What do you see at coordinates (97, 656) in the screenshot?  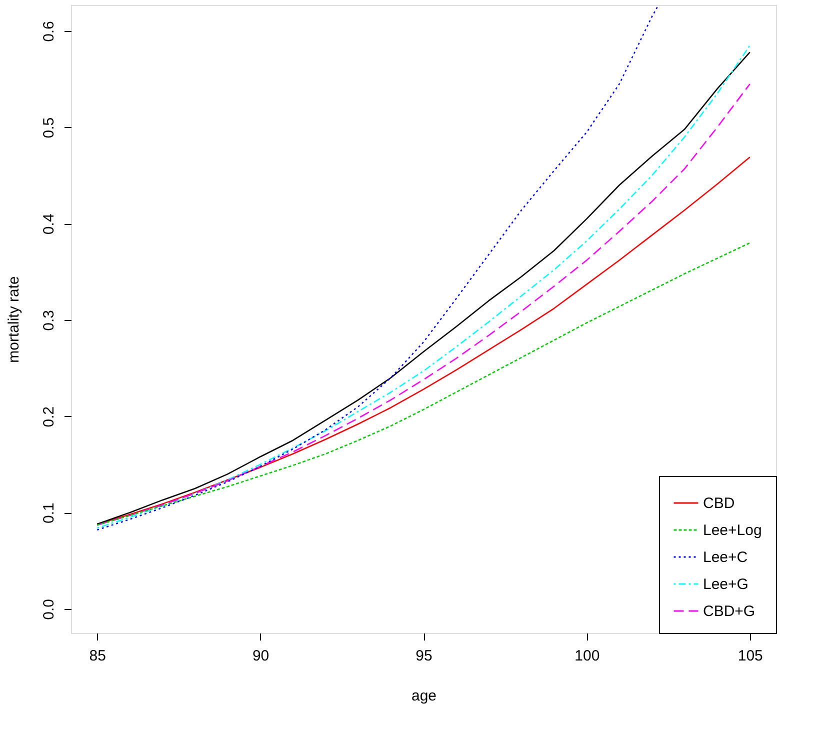 I see `x-tick-label: 85` at bounding box center [97, 656].